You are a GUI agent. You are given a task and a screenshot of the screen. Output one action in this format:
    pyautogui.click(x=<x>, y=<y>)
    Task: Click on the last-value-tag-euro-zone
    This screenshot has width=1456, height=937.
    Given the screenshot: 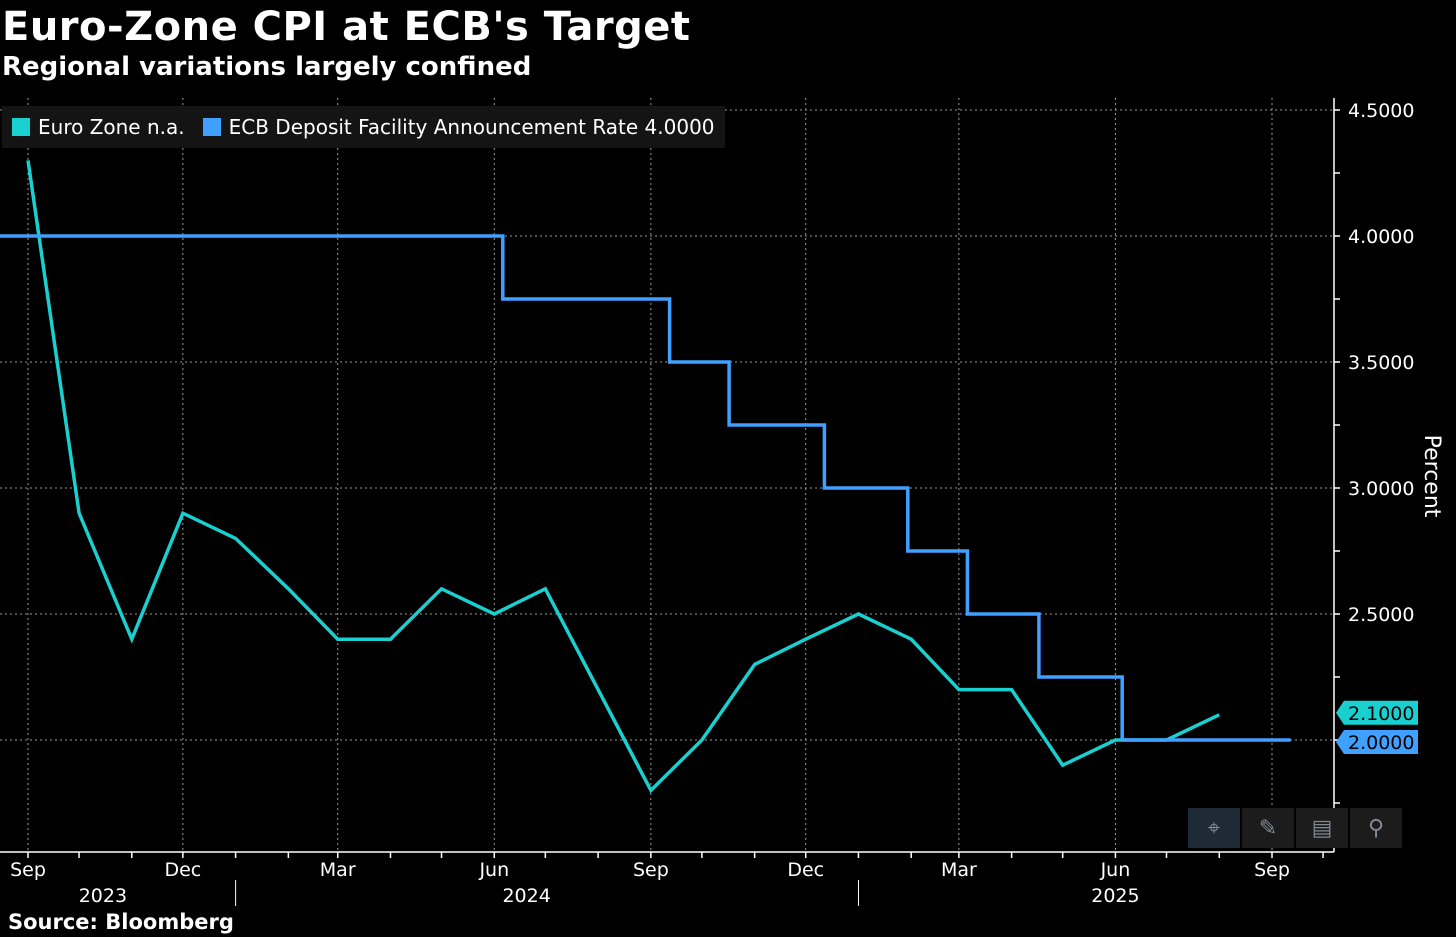 What is the action you would take?
    pyautogui.click(x=1377, y=712)
    